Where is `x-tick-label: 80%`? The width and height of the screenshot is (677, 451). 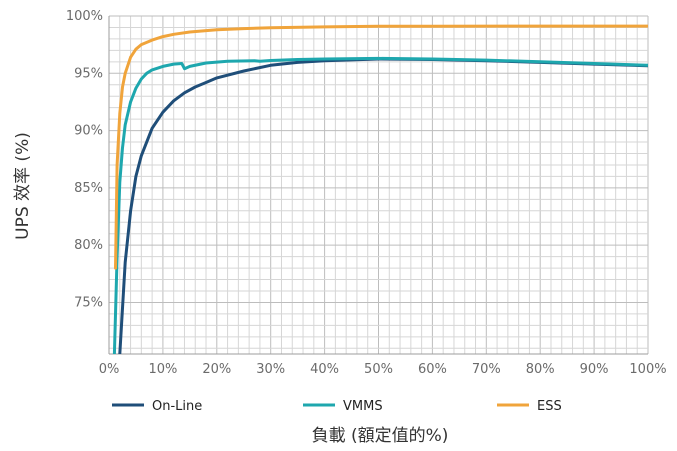
x-tick-label: 80% is located at coordinates (540, 369).